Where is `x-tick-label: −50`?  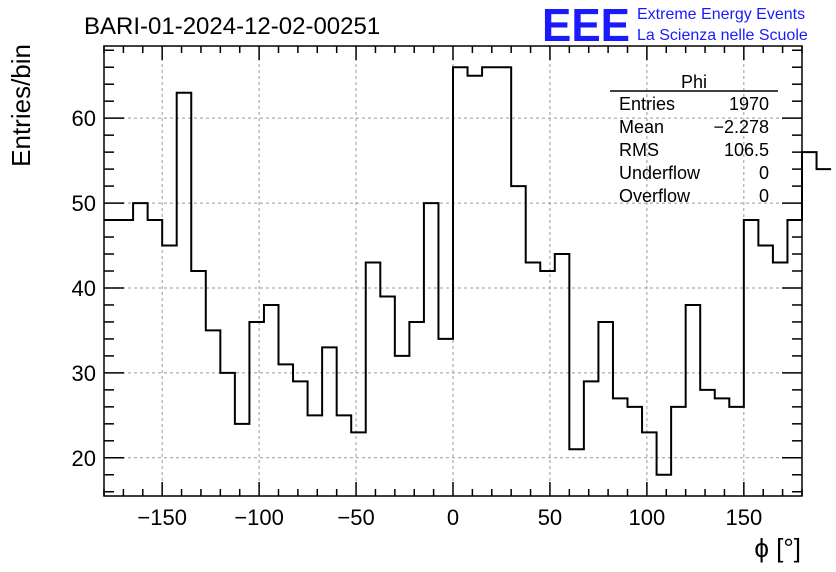 x-tick-label: −50 is located at coordinates (355, 517).